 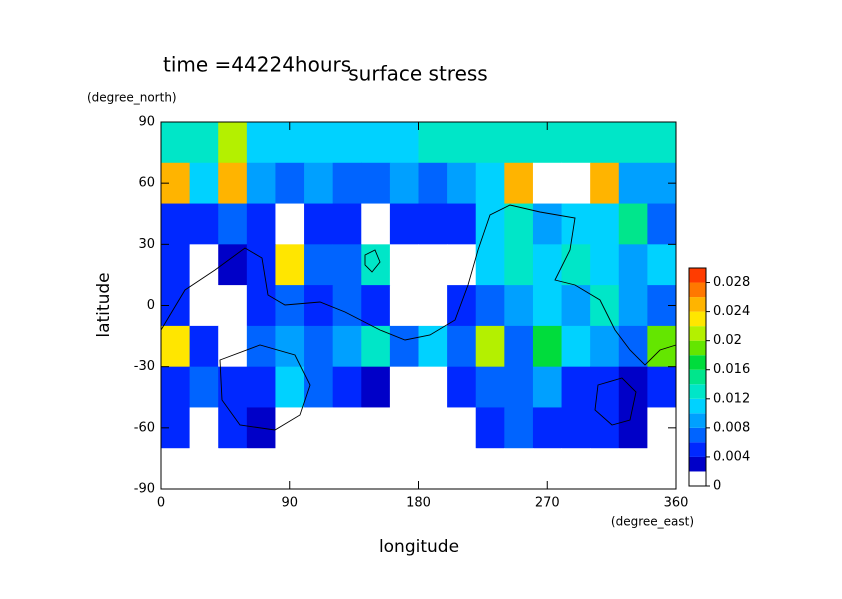 What do you see at coordinates (731, 311) in the screenshot?
I see `colorbar-tick-label: 0.024` at bounding box center [731, 311].